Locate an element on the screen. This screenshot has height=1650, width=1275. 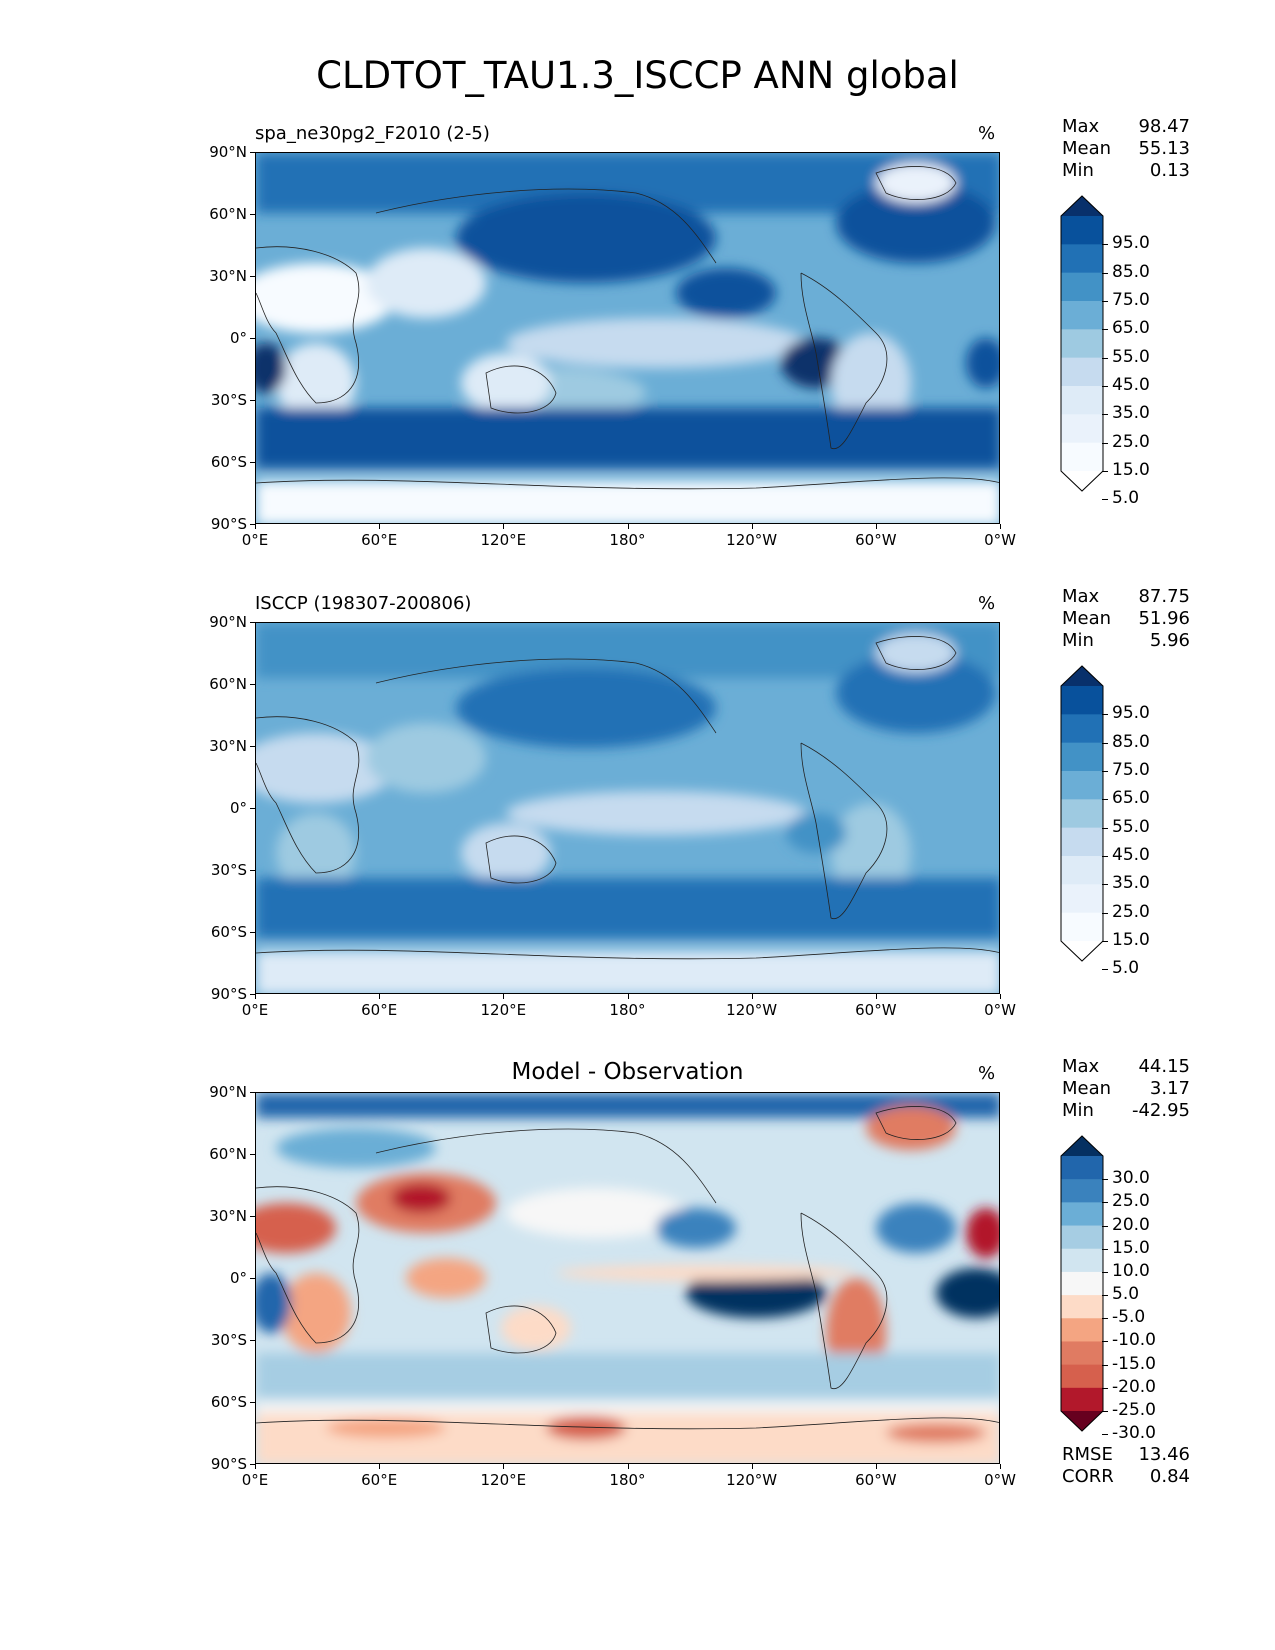
stat-row: Min -42.95 is located at coordinates (1126, 1111).